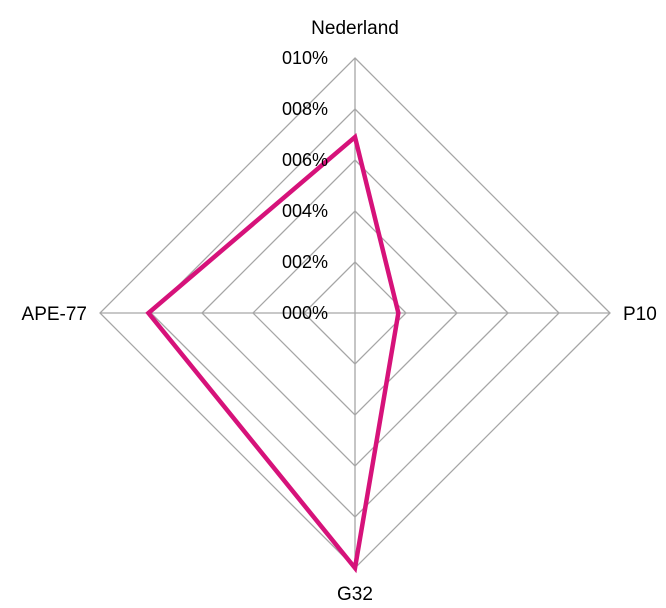 This screenshot has width=666, height=608. Describe the element at coordinates (355, 28) in the screenshot. I see `category-label: Nederland` at that location.